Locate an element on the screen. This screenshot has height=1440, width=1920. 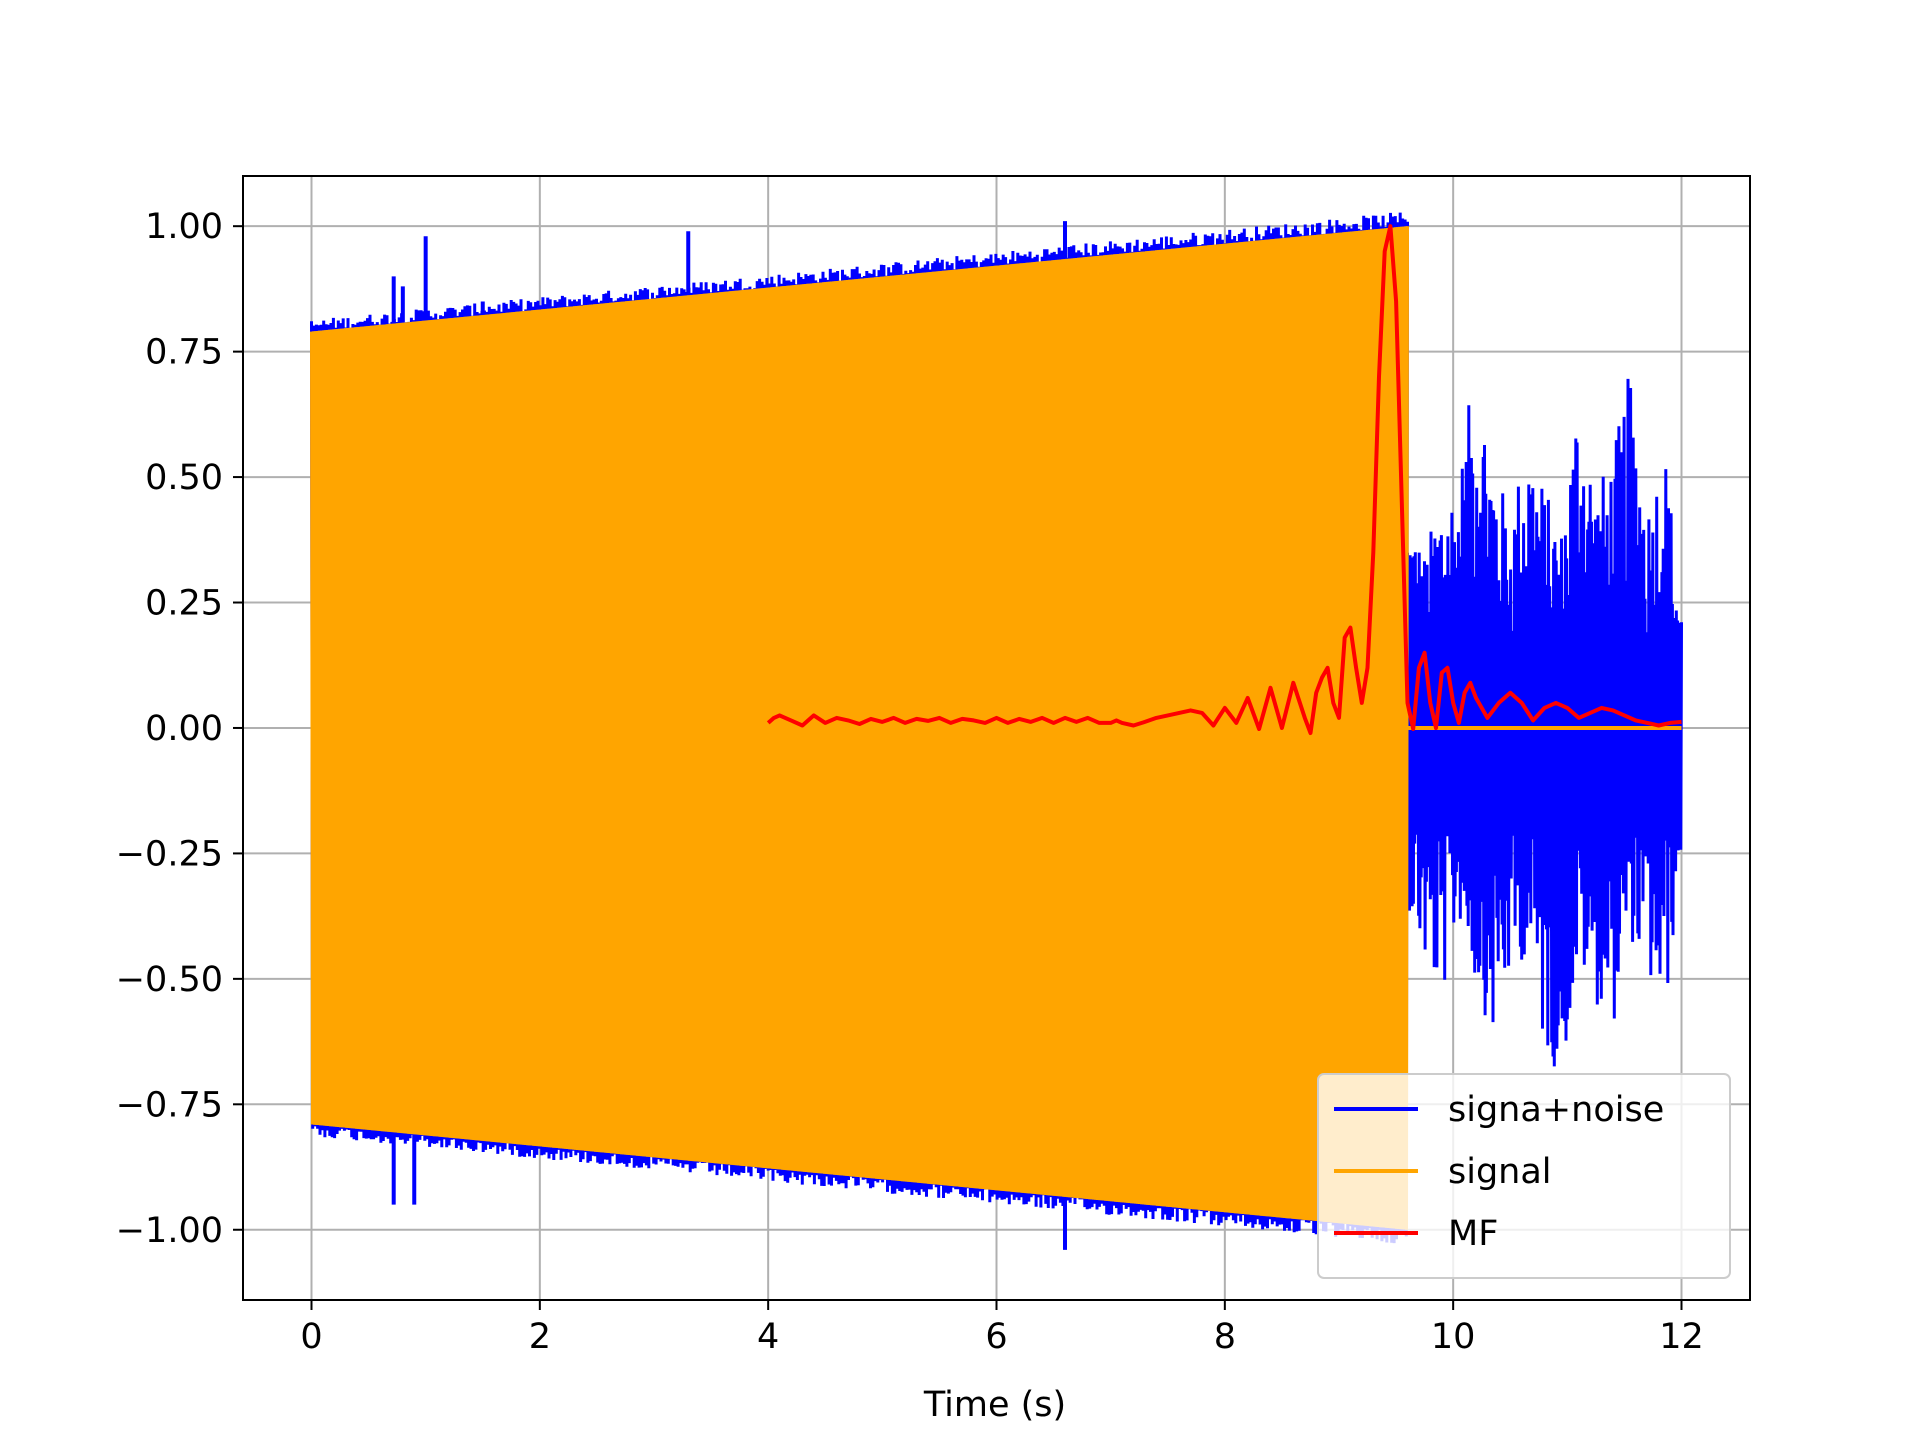
x-tick-label: 12 is located at coordinates (1681, 1337).